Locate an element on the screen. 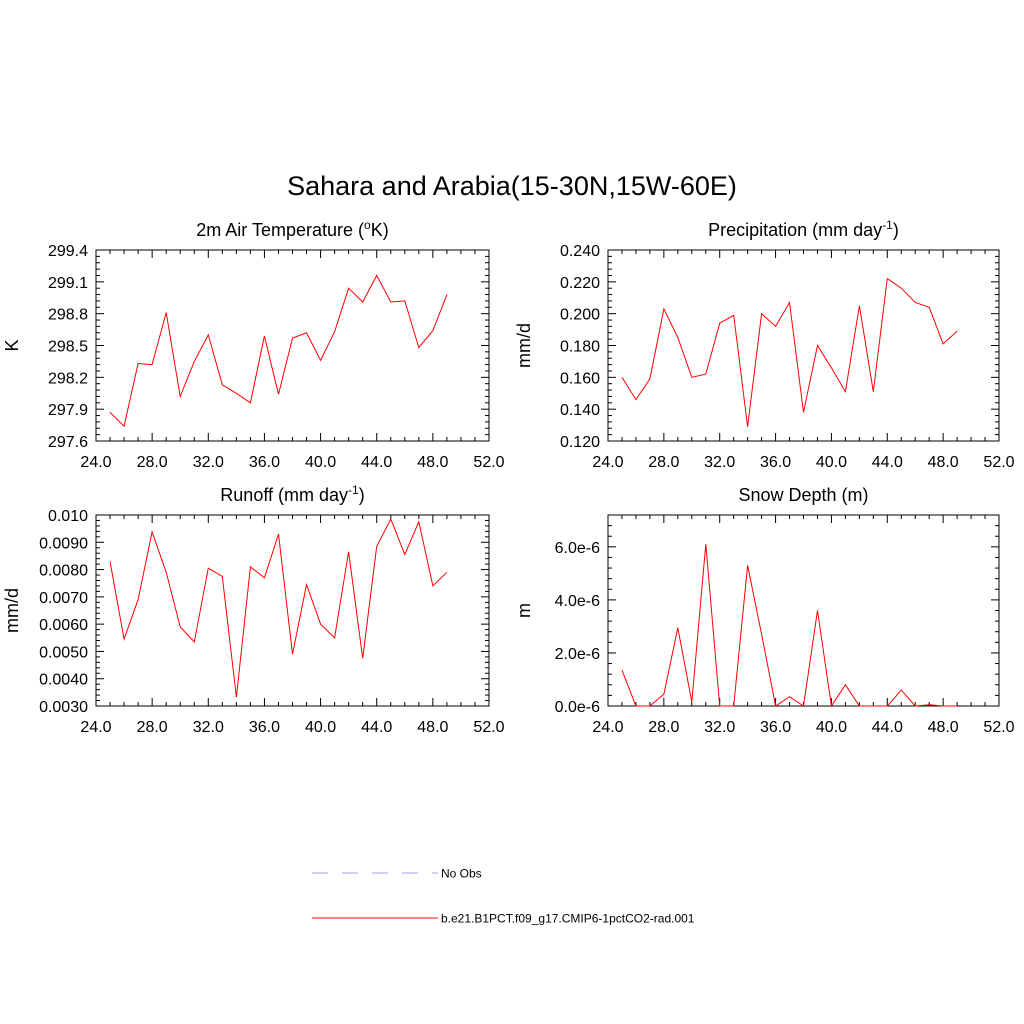 The height and width of the screenshot is (1024, 1024). y-tick-label: 0.0080 is located at coordinates (63, 571).